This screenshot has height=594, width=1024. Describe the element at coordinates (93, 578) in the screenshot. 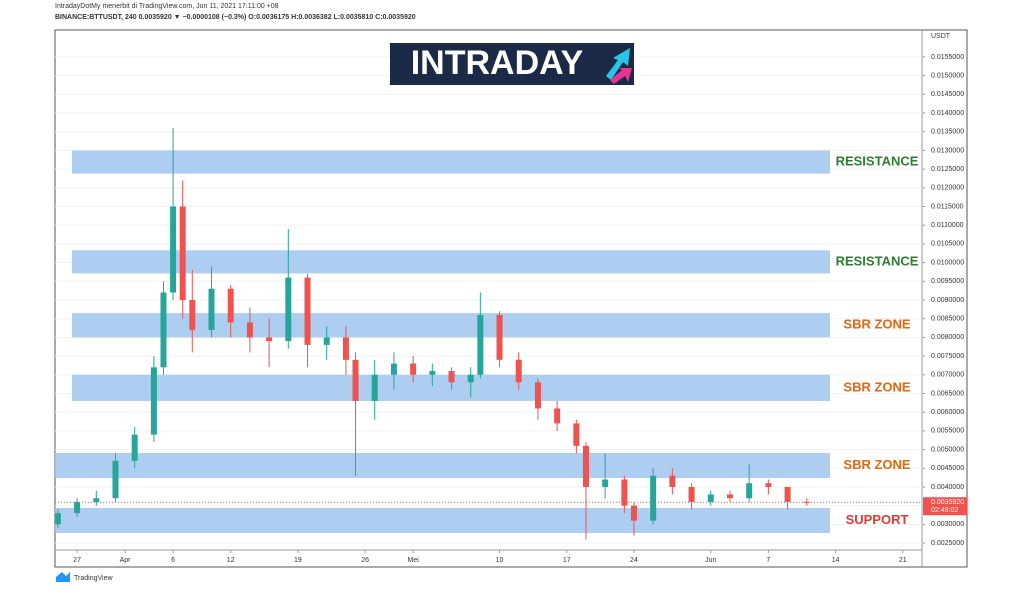

I see `footer: TradingView` at that location.